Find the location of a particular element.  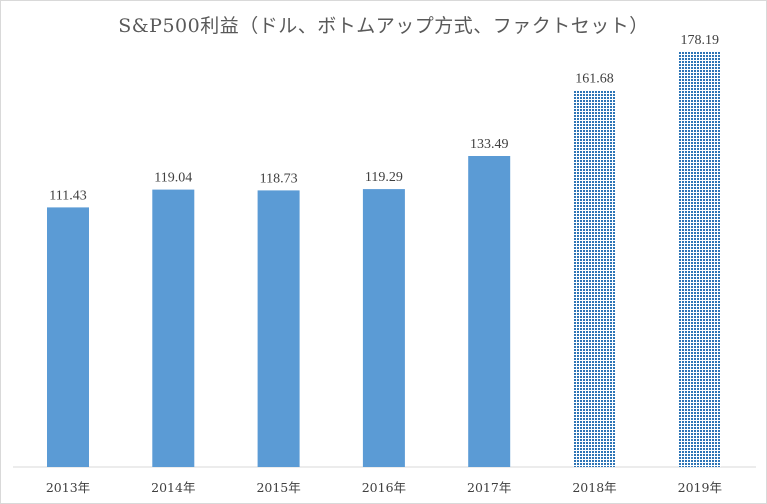

x-tick-label: 2019年 is located at coordinates (700, 487).